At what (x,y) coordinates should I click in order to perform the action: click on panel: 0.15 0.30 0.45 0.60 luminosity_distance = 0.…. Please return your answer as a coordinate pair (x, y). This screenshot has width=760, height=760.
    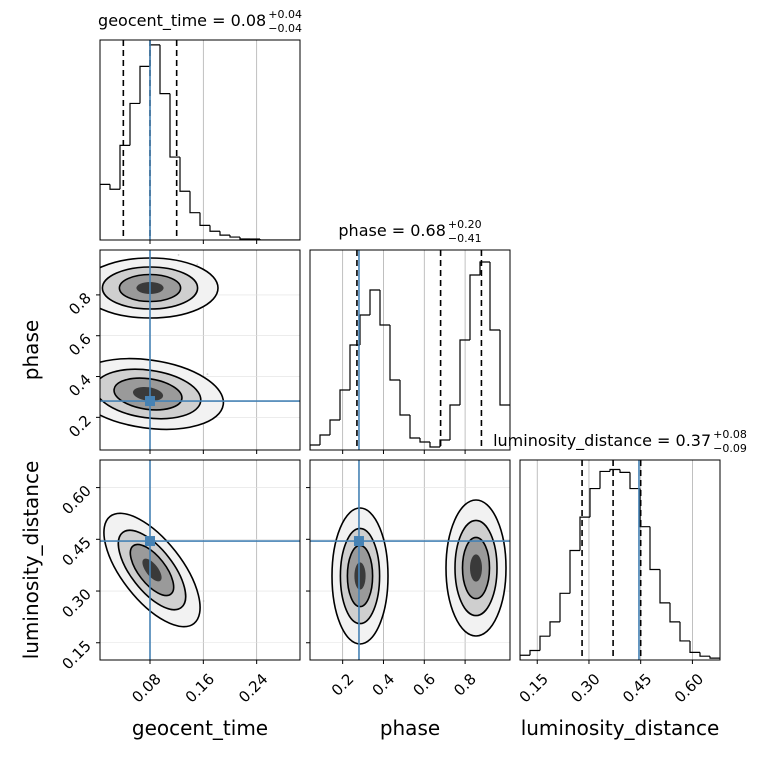
    Looking at the image, I should click on (620, 567).